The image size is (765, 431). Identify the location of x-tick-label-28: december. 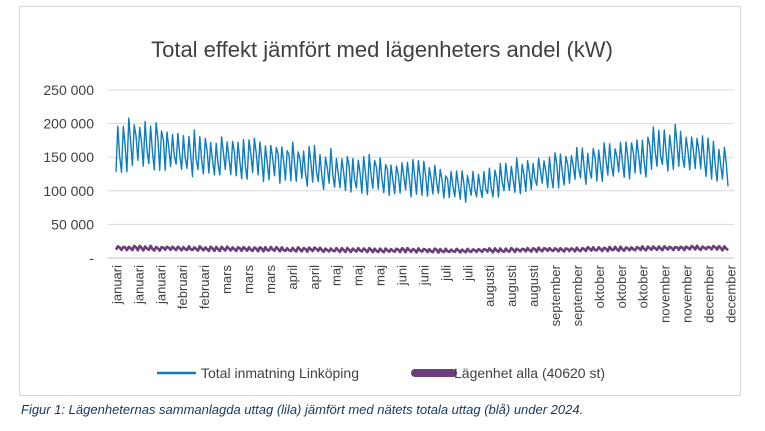
(730, 293).